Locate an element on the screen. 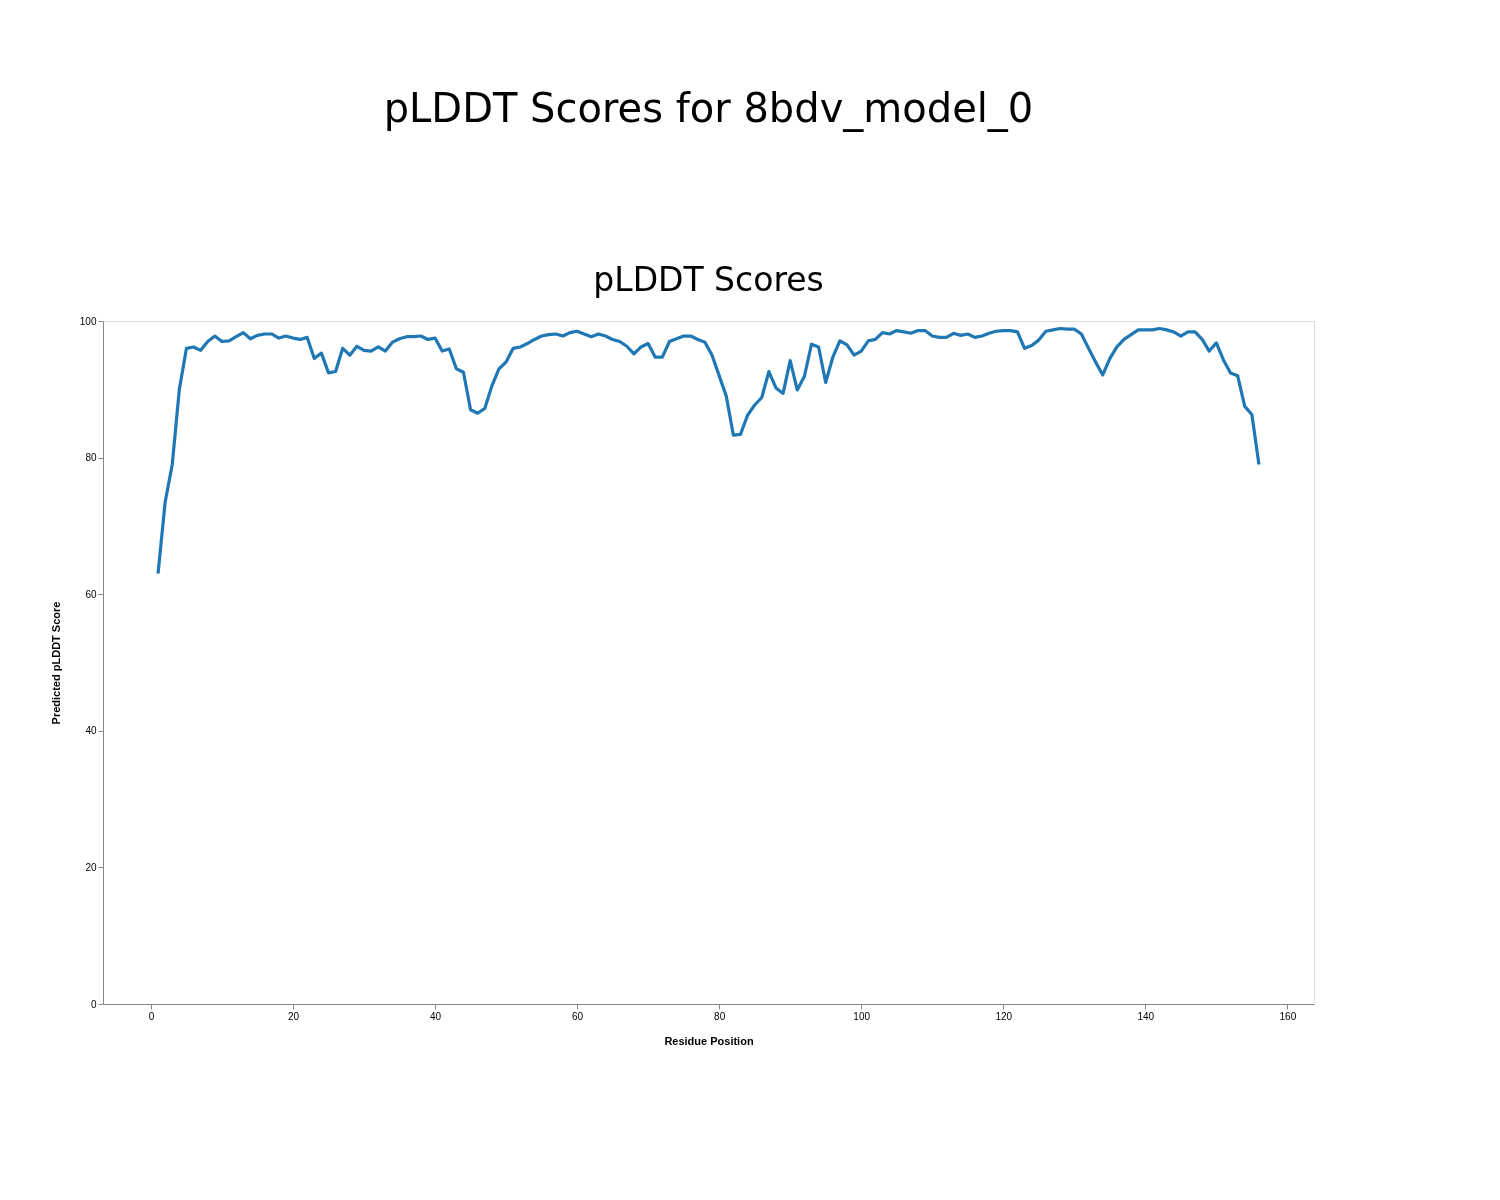  x-tick-label: 160 is located at coordinates (1288, 1016).